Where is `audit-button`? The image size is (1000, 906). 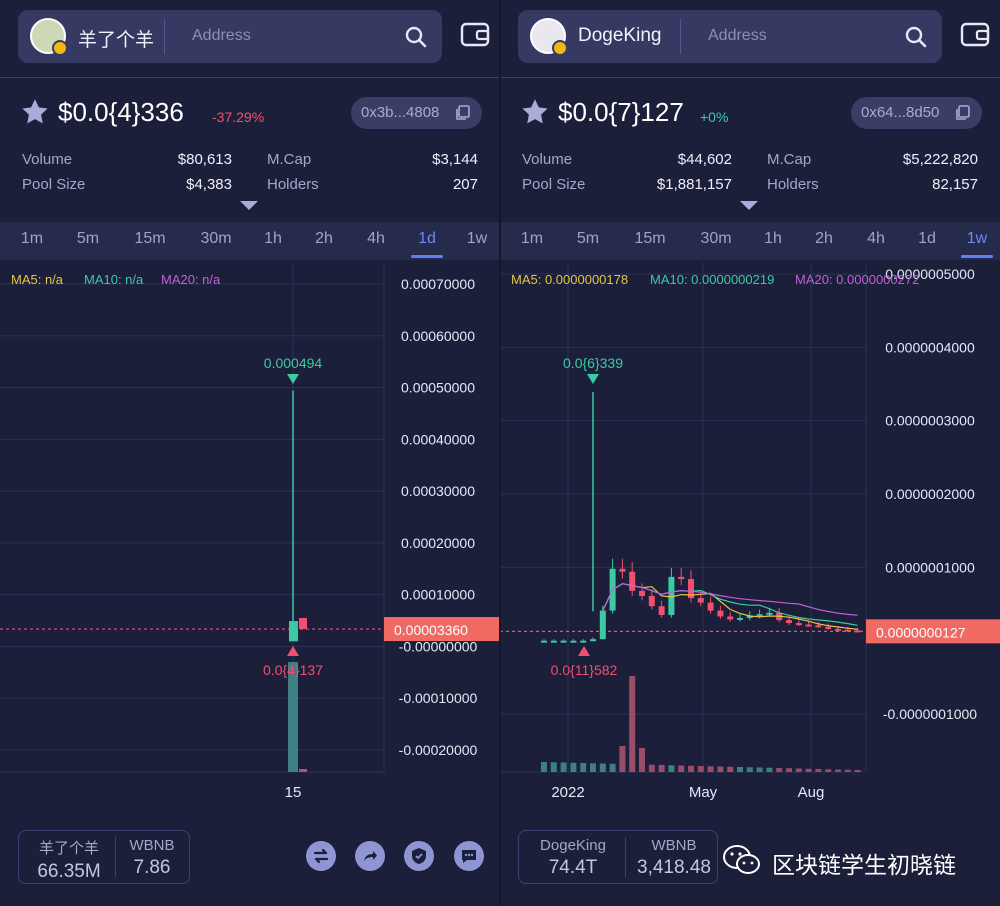
audit-button is located at coordinates (419, 856).